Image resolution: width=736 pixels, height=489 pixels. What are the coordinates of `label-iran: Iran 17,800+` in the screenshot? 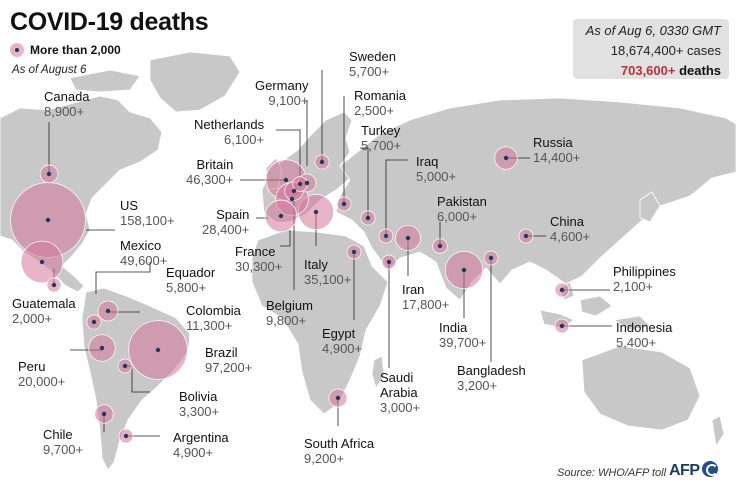 It's located at (426, 297).